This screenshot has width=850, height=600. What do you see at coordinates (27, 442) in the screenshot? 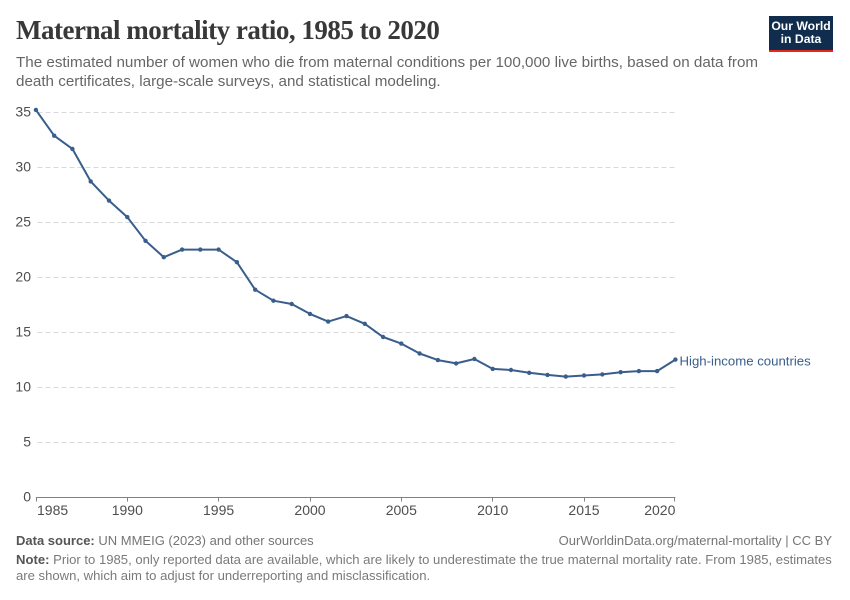
I see `svg-text: 5` at bounding box center [27, 442].